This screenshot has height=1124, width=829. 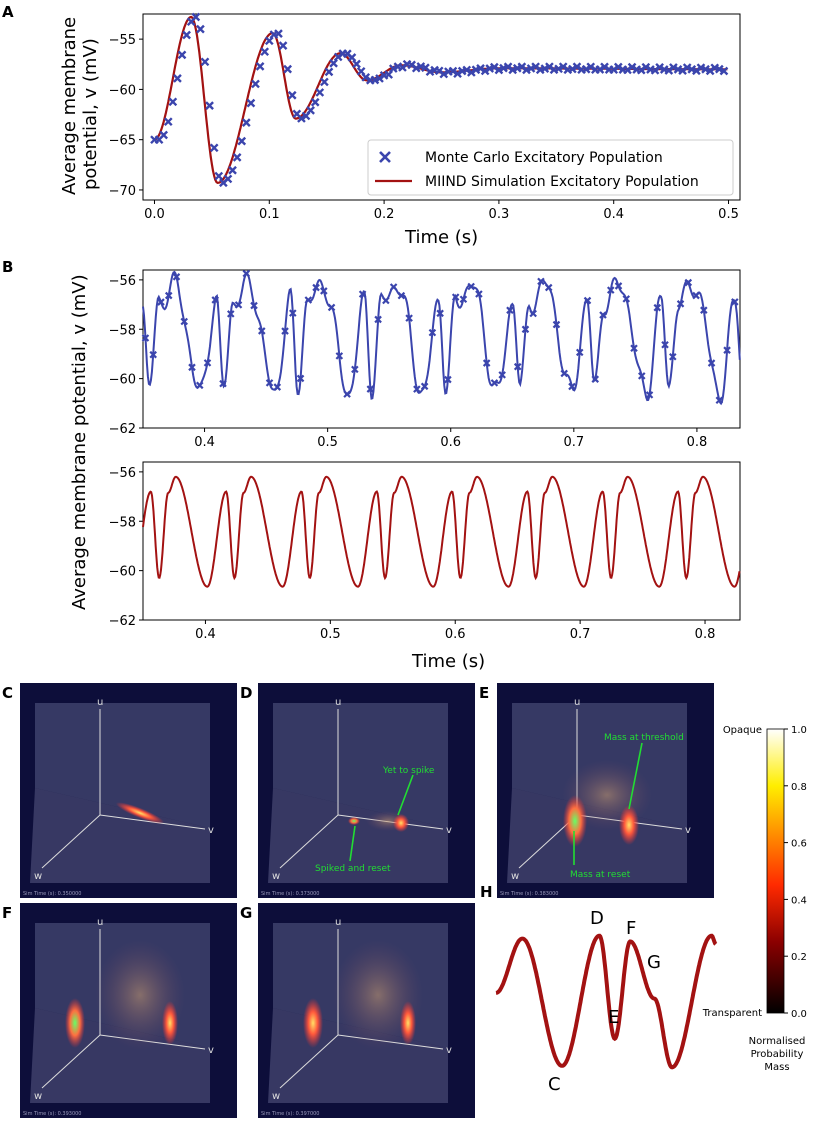 I want to click on panel-b-bottom-frame, so click(x=441, y=541).